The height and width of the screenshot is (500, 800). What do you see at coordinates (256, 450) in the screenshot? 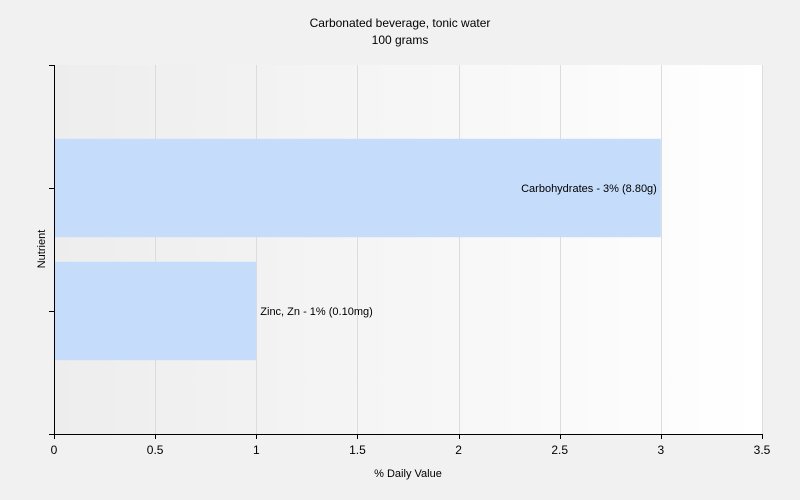
I see `x-tick-label: 1` at bounding box center [256, 450].